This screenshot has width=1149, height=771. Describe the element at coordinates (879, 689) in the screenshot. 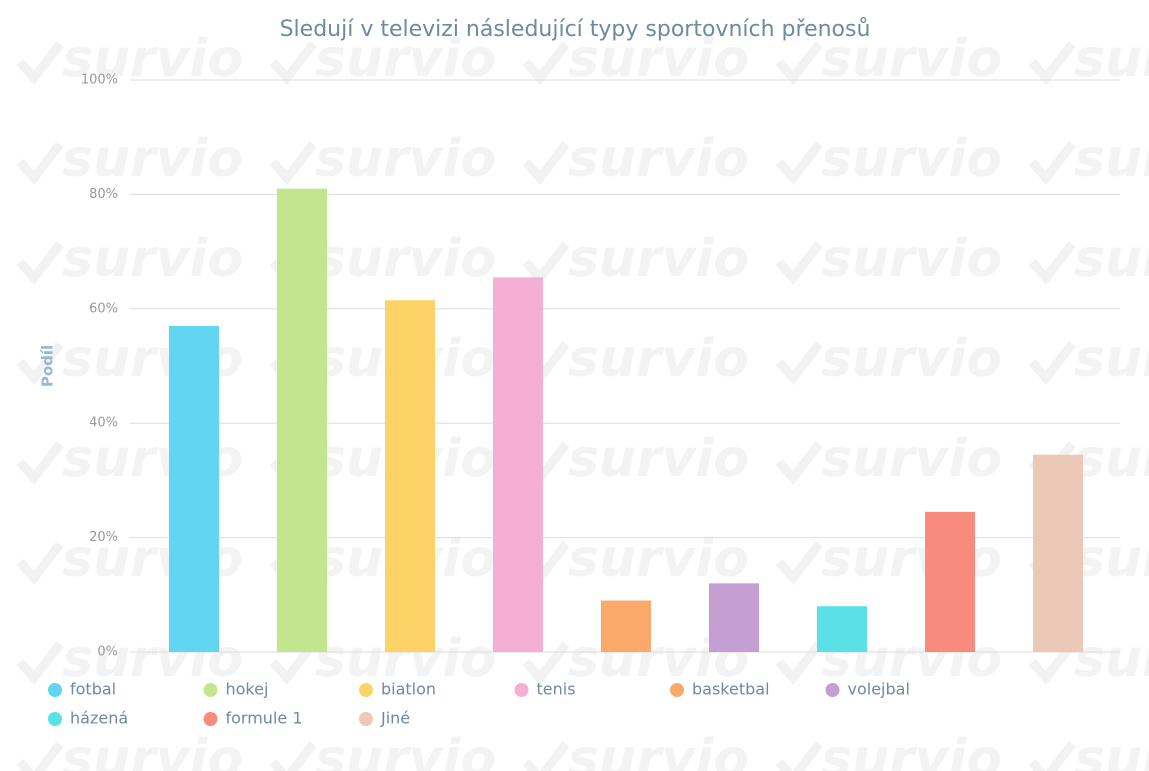

I see `legend-label: volejbal` at that location.